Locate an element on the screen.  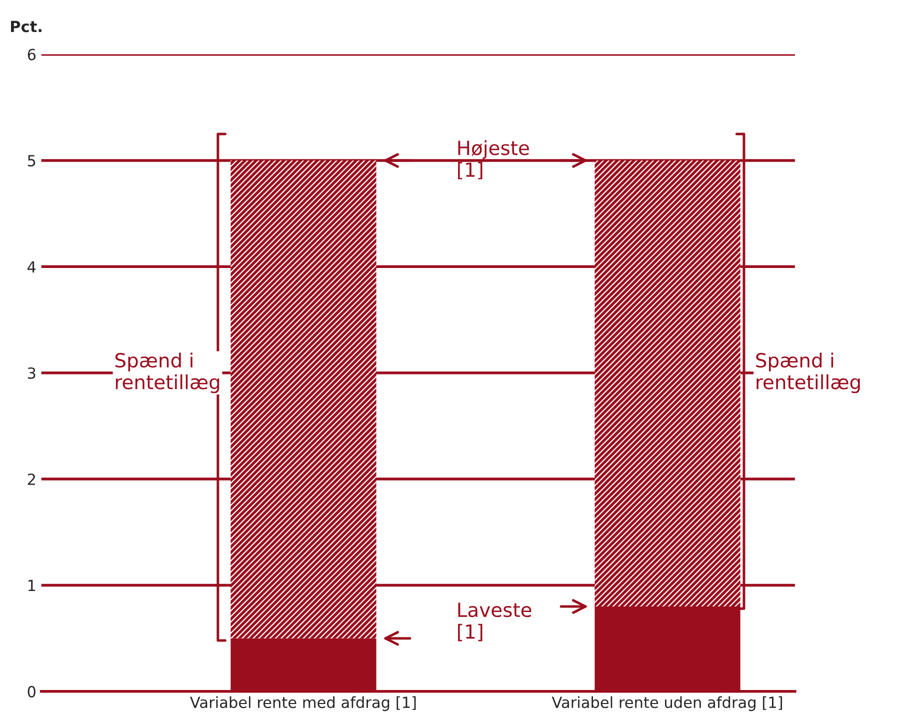
y-tick-label: 2 is located at coordinates (31, 479).